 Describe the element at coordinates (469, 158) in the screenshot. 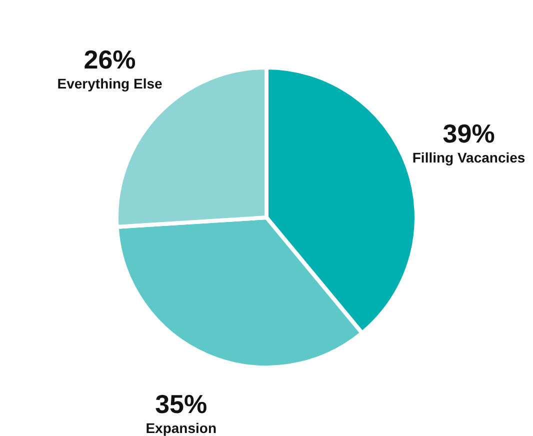

I see `slice-label: Filling Vacancies` at that location.